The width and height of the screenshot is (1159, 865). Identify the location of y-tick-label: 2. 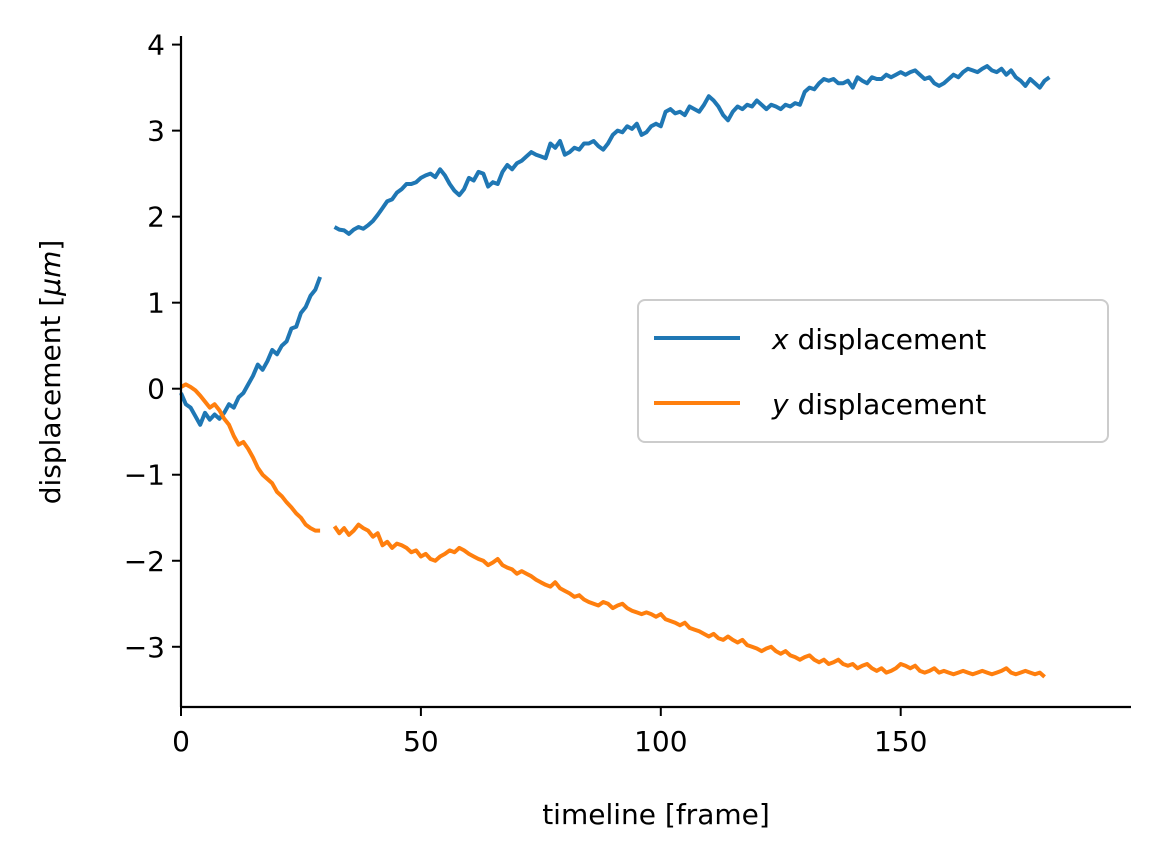
(156, 217).